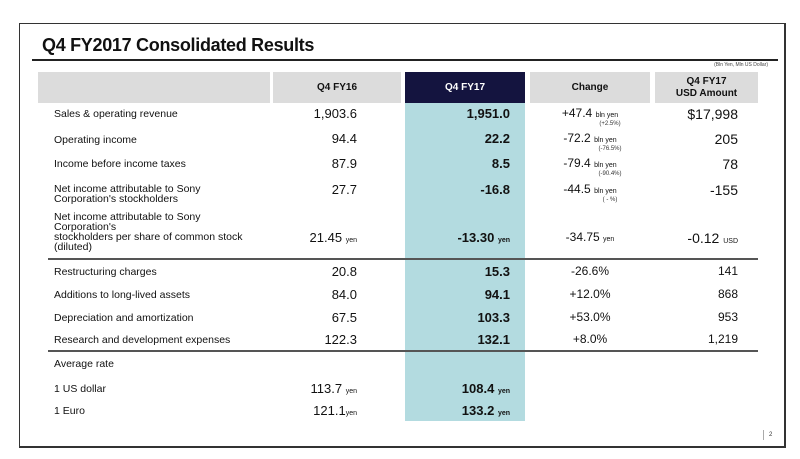  What do you see at coordinates (124, 318) in the screenshot?
I see `row-label: Depreciation and amortization` at bounding box center [124, 318].